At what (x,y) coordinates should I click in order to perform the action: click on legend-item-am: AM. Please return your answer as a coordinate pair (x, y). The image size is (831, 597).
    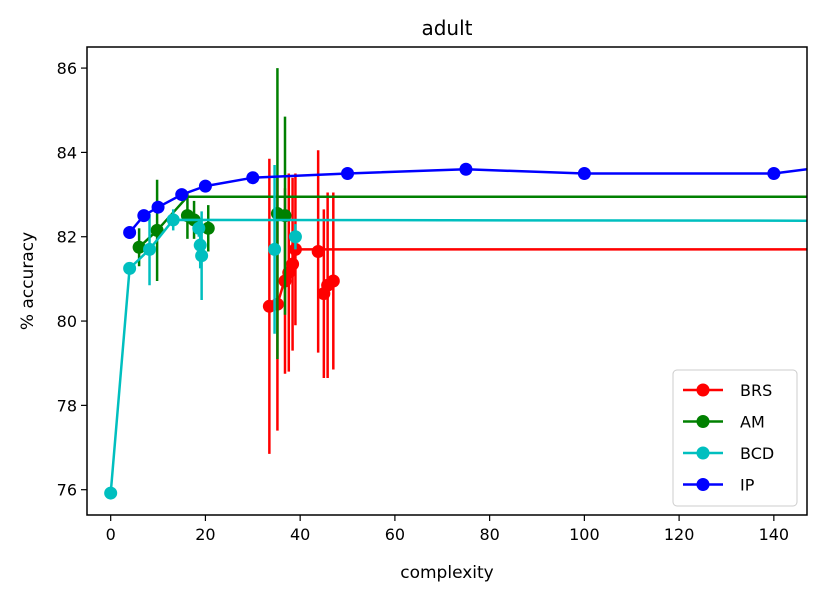
    Looking at the image, I should click on (724, 422).